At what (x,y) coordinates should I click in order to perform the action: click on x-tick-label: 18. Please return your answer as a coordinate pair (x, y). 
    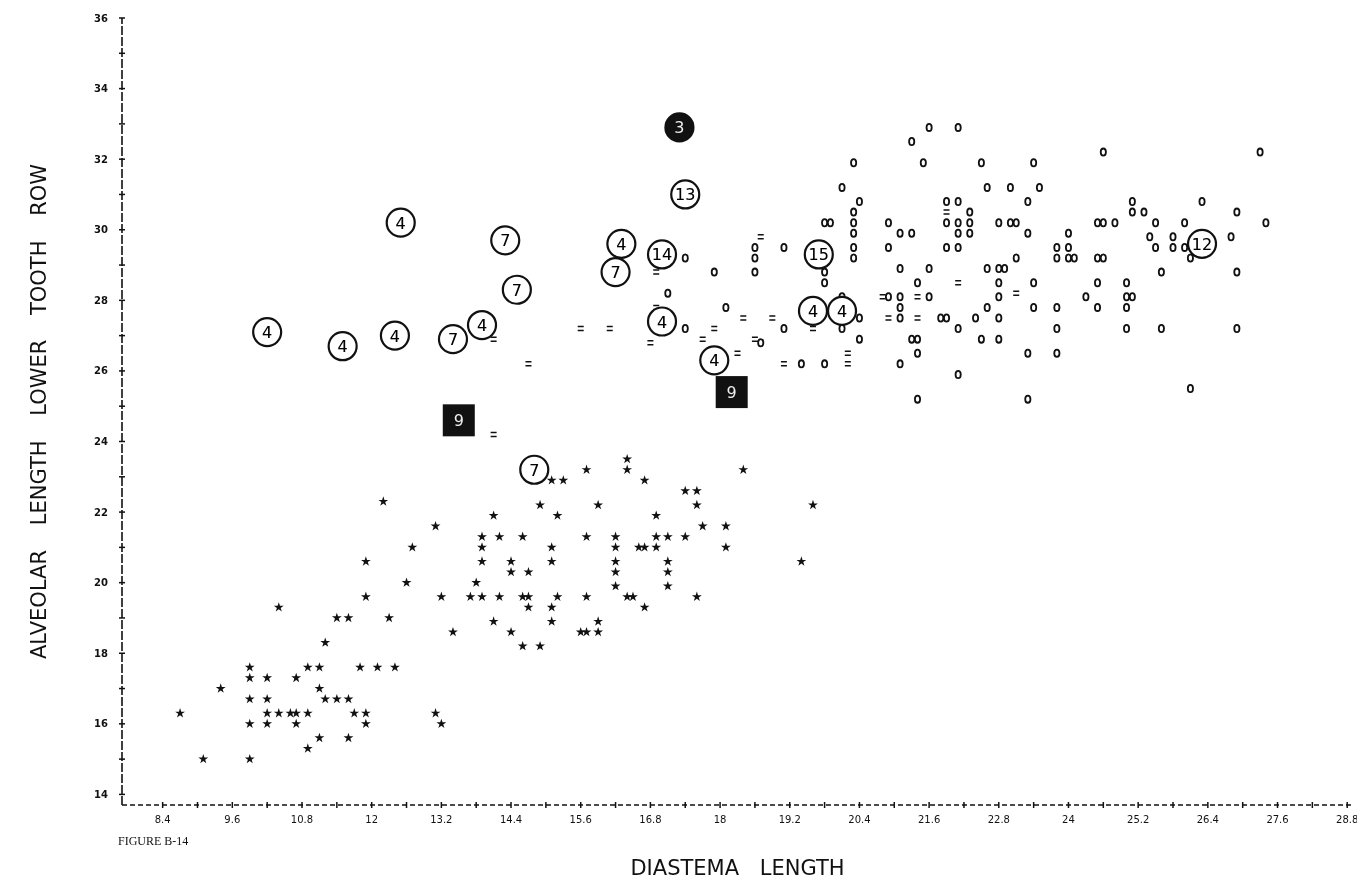
    Looking at the image, I should click on (720, 819).